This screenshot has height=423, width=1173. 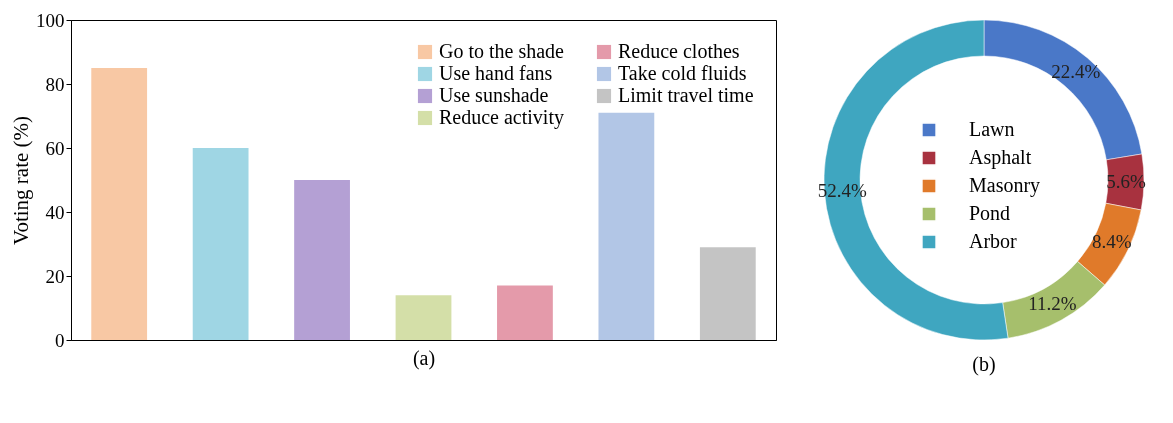 What do you see at coordinates (686, 95) in the screenshot?
I see `legend-label: Limit travel time` at bounding box center [686, 95].